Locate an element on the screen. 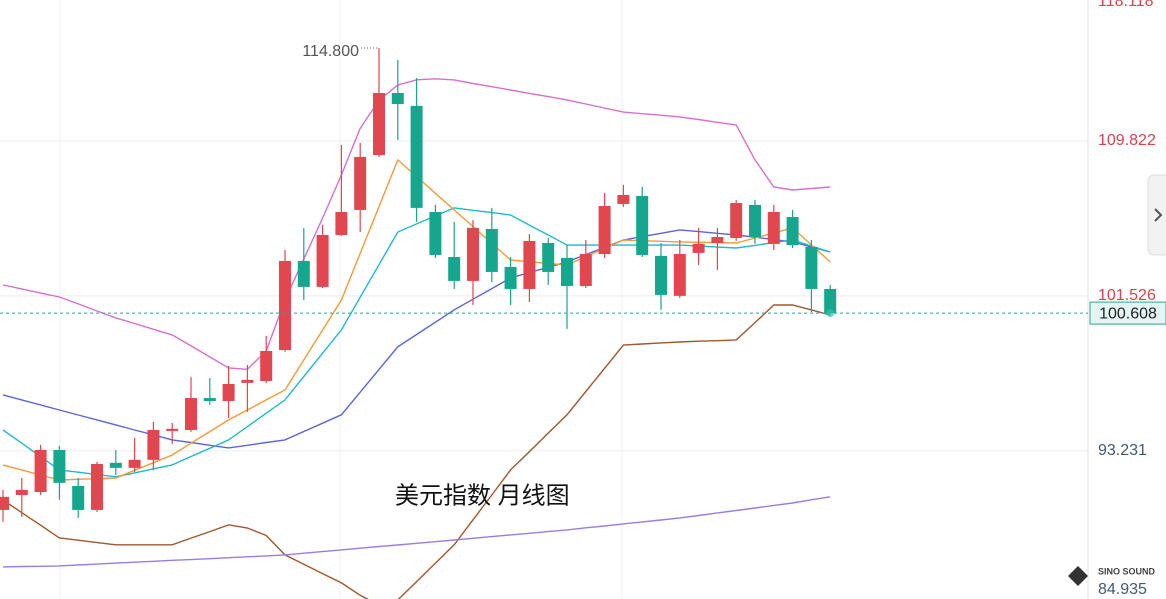 This screenshot has width=1166, height=599. collapse-tab-bg is located at coordinates (1156, 215).